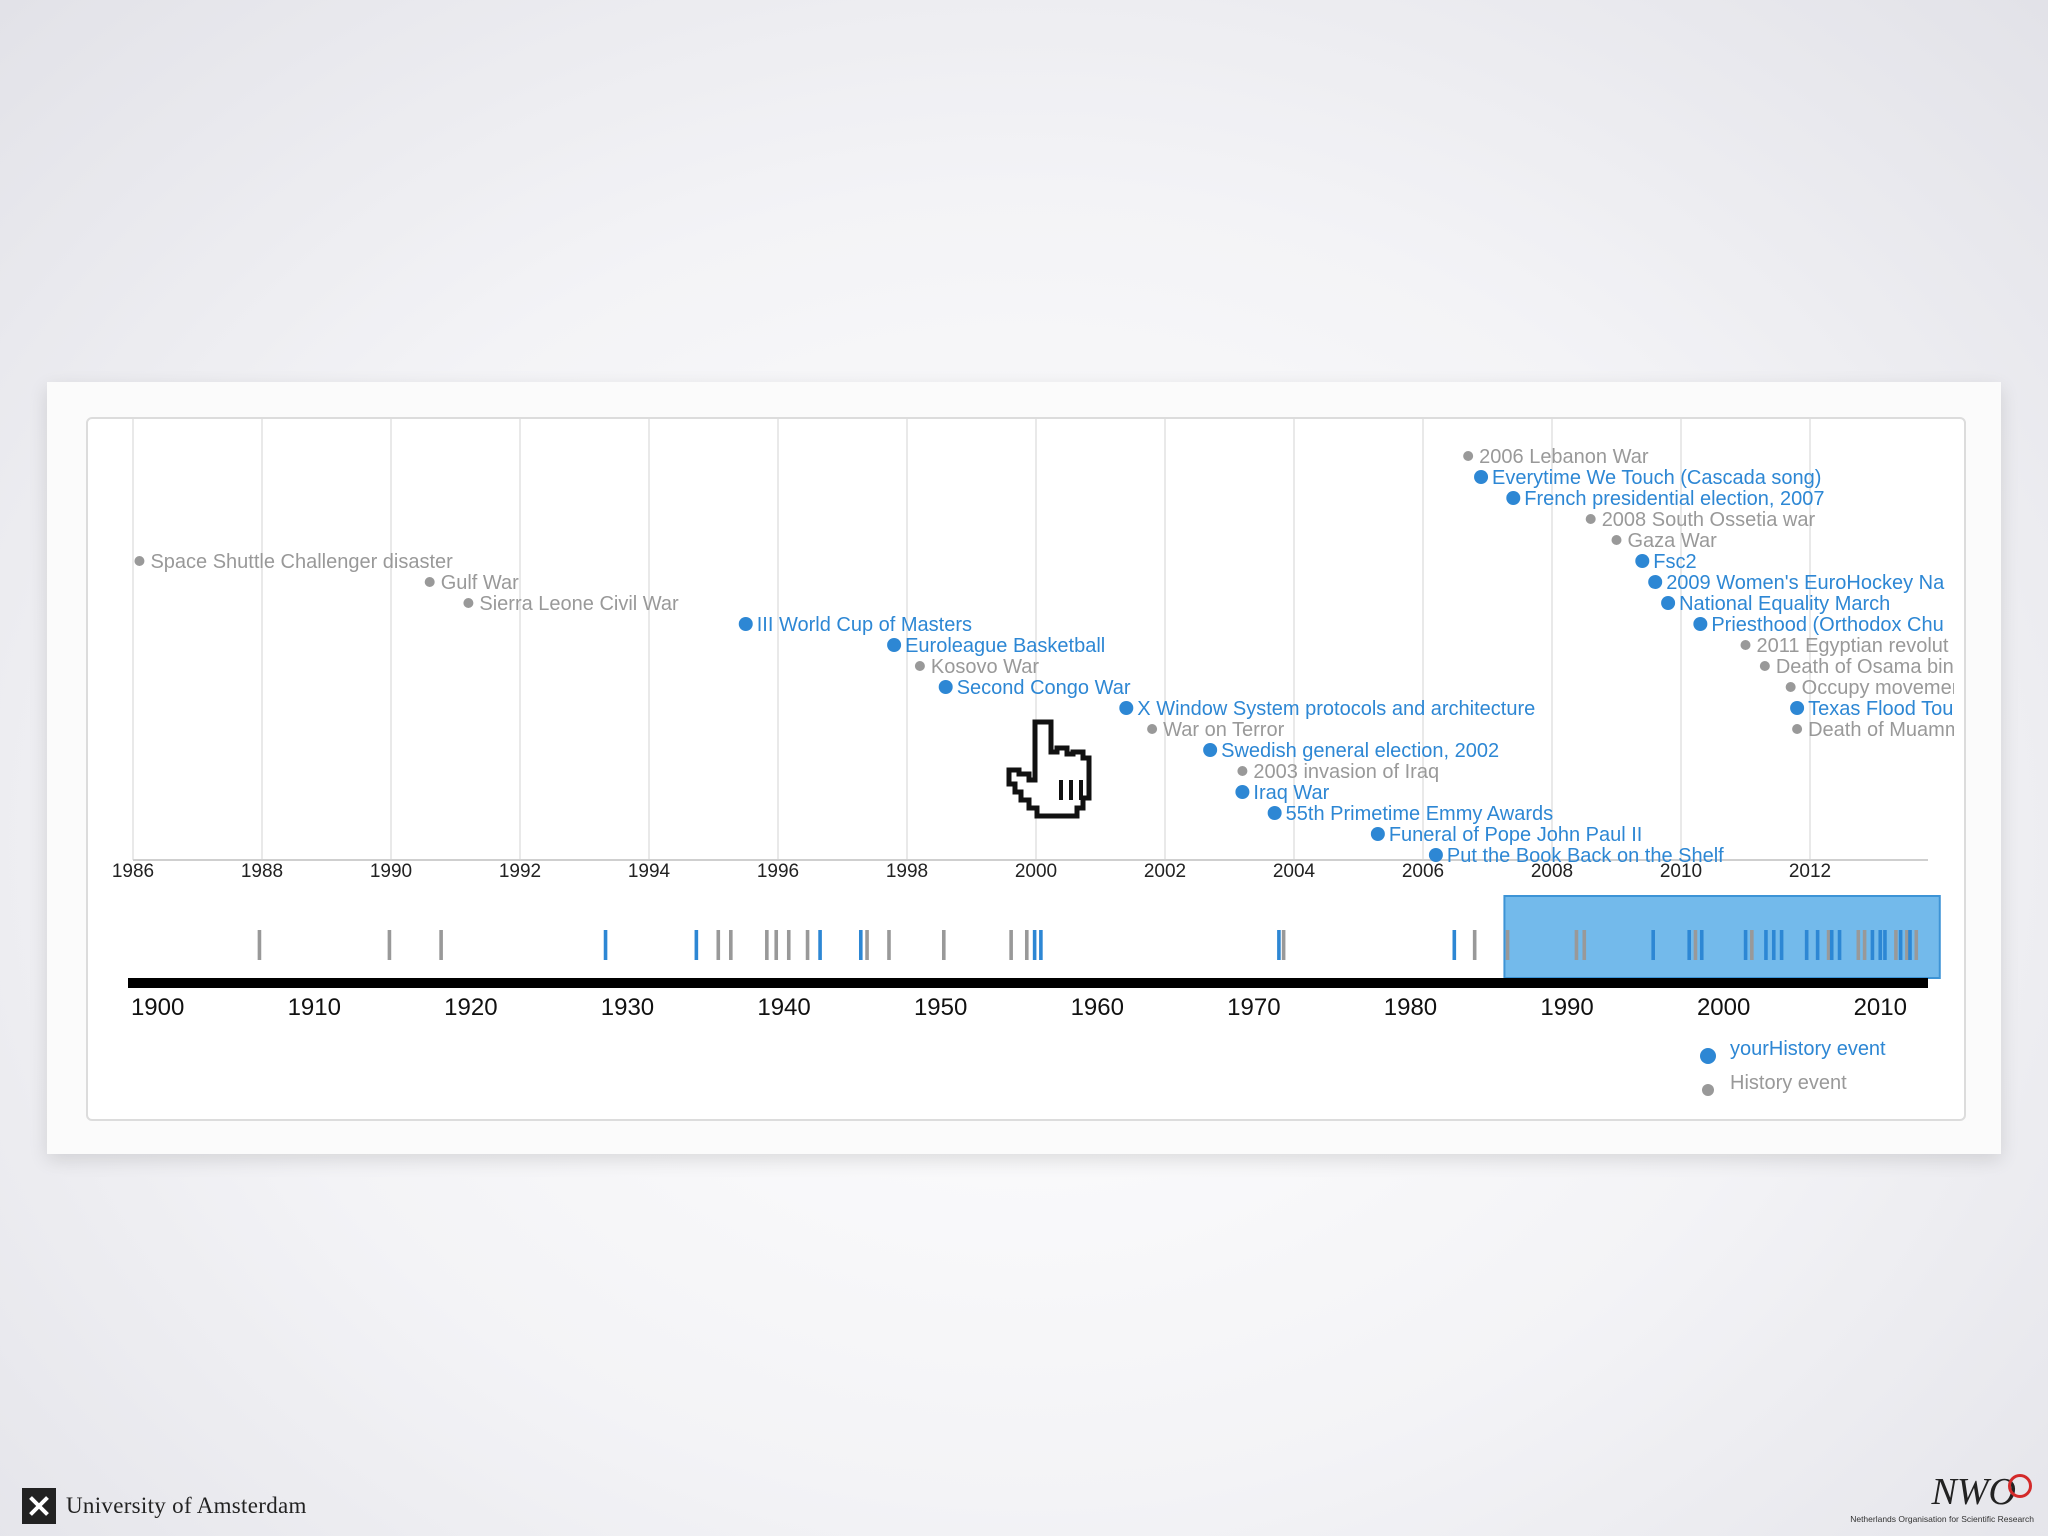 The width and height of the screenshot is (2048, 1536). I want to click on overview-tick-label: 1900, so click(157, 1007).